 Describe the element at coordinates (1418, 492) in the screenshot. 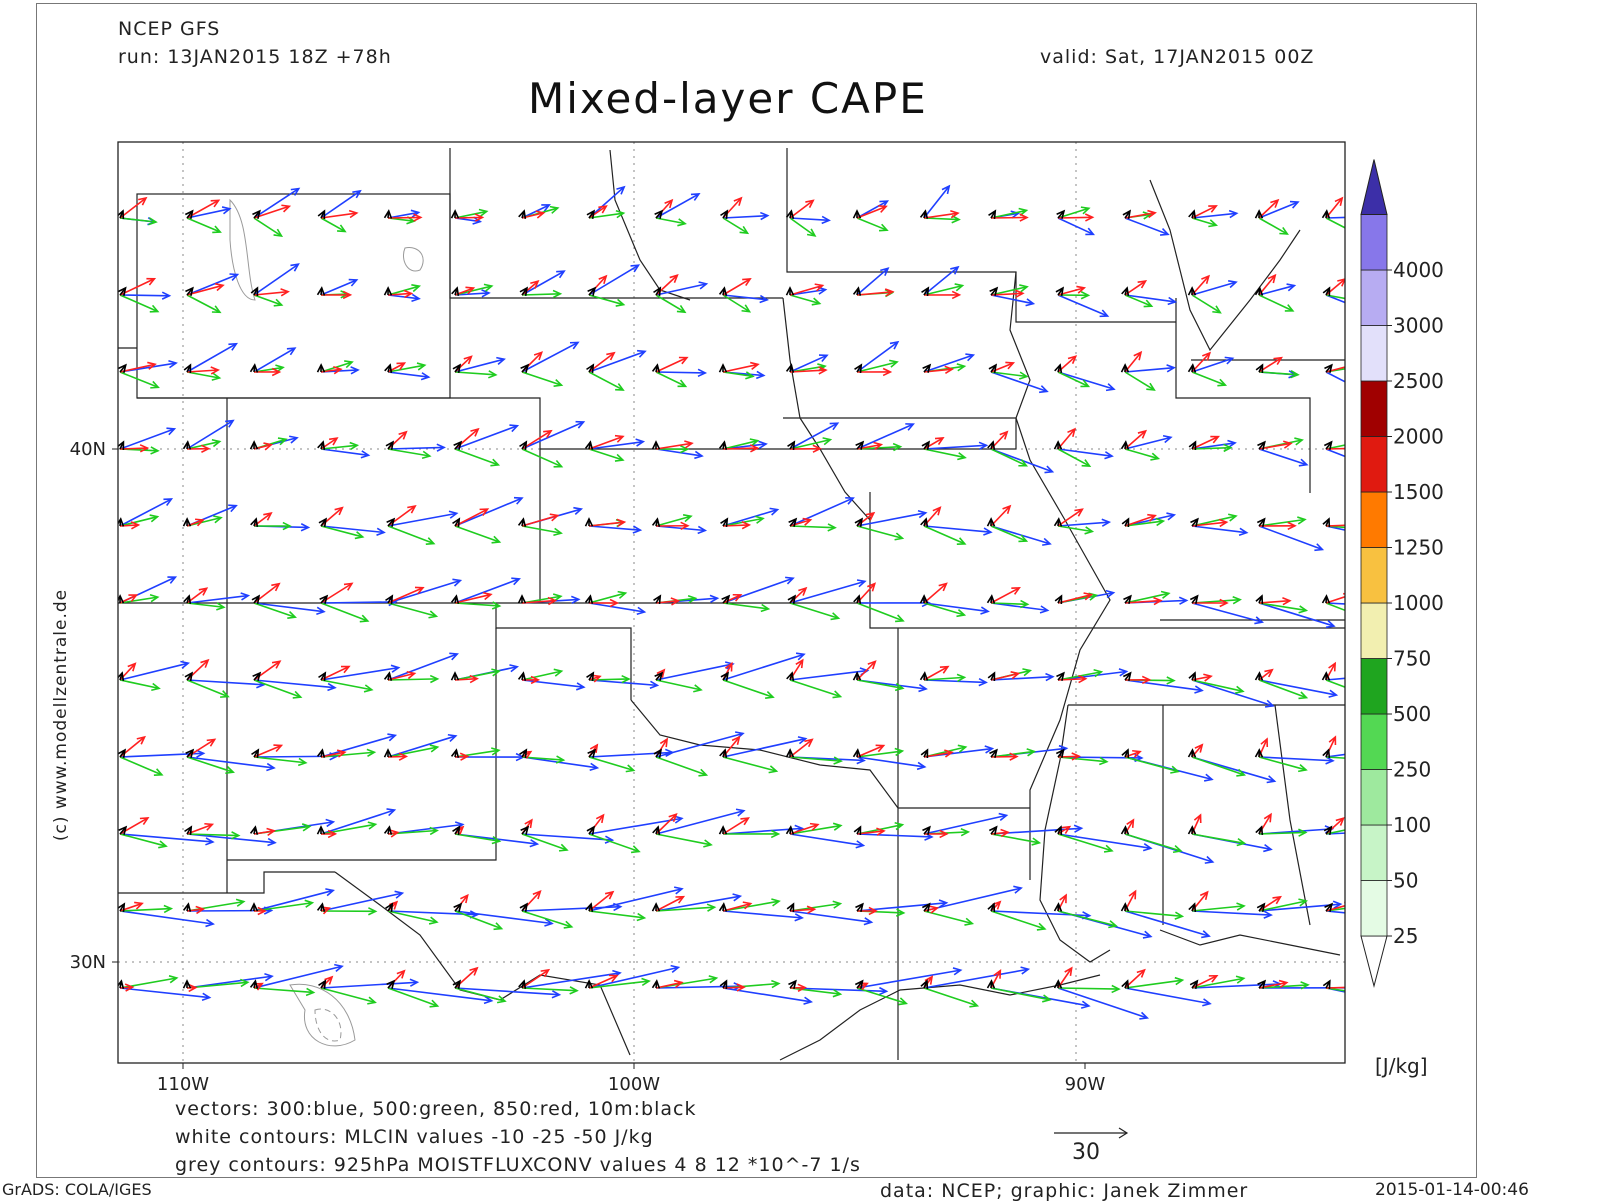

I see `colorbar-label-1500: 1500` at that location.